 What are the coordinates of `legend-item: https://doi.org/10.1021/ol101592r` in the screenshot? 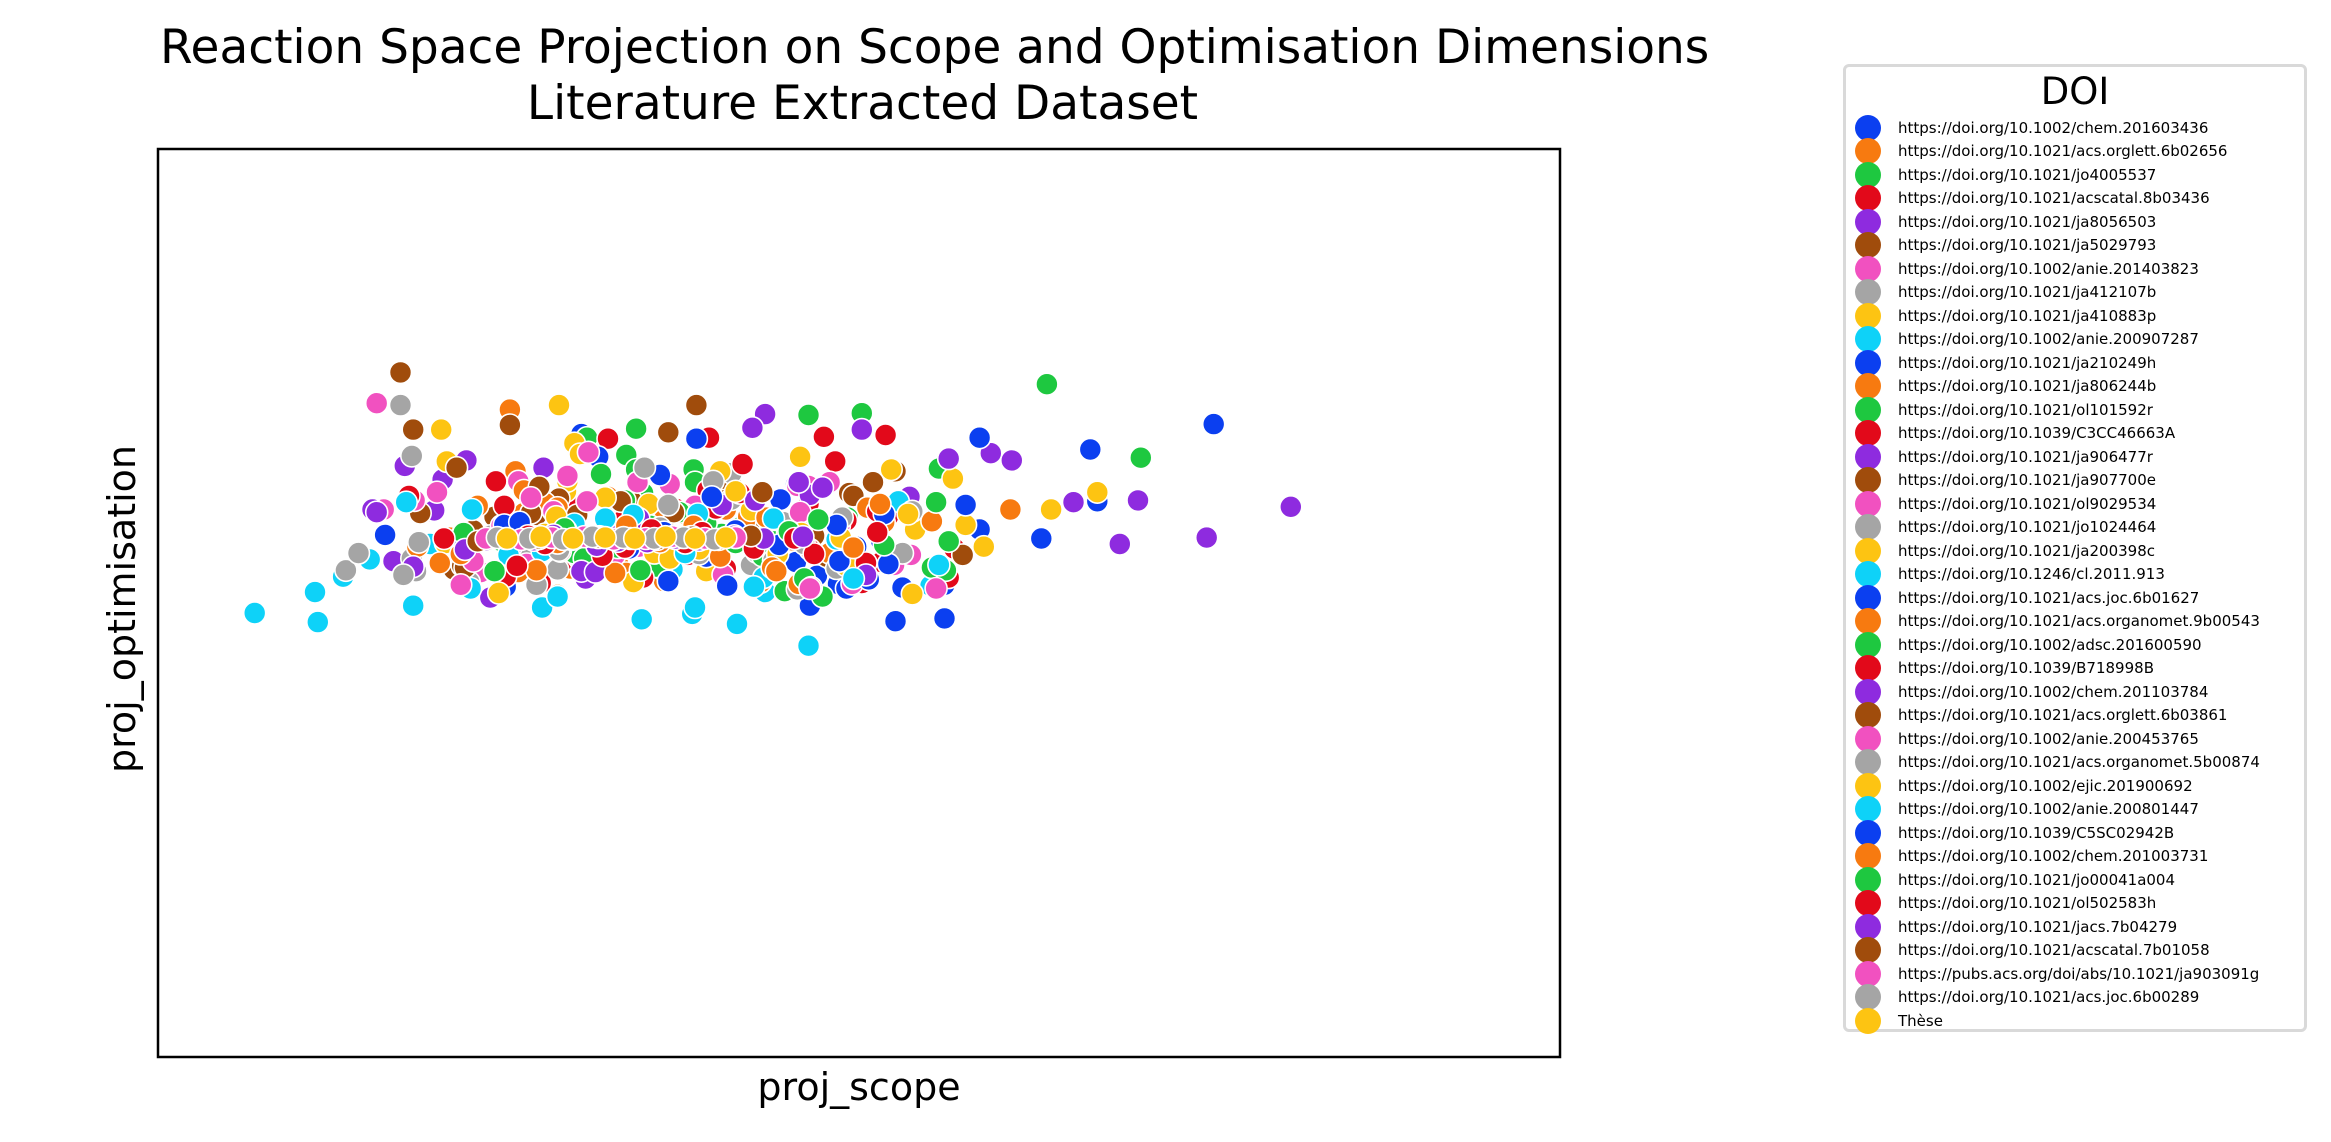 It's located at (2075, 409).